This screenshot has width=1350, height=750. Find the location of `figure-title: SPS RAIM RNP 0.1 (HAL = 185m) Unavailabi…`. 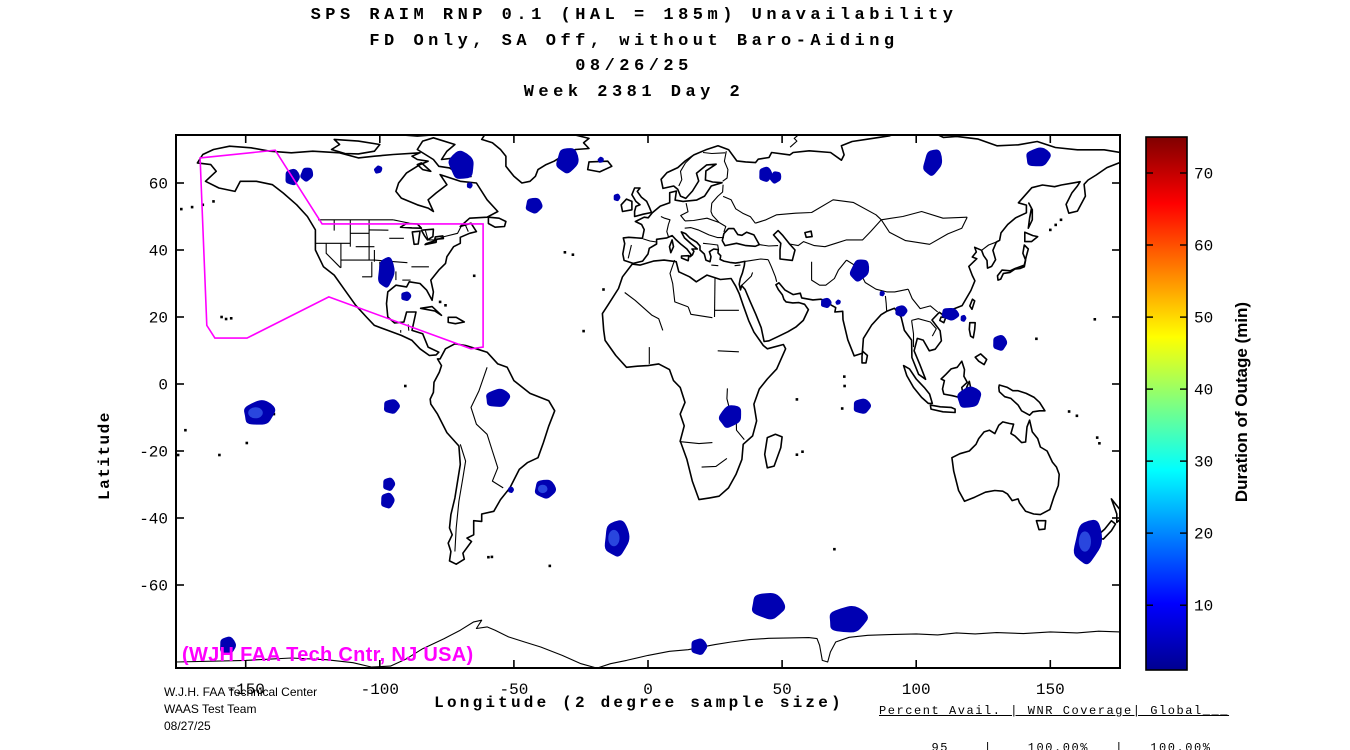

figure-title: SPS RAIM RNP 0.1 (HAL = 185m) Unavailabi… is located at coordinates (634, 54).